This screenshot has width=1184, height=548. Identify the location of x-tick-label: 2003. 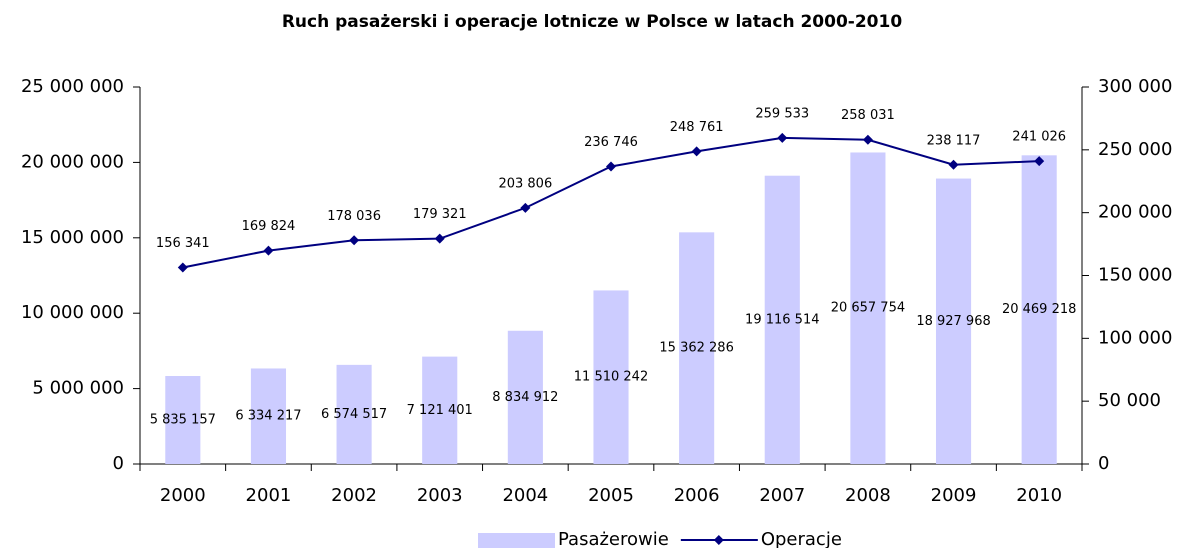
(440, 495).